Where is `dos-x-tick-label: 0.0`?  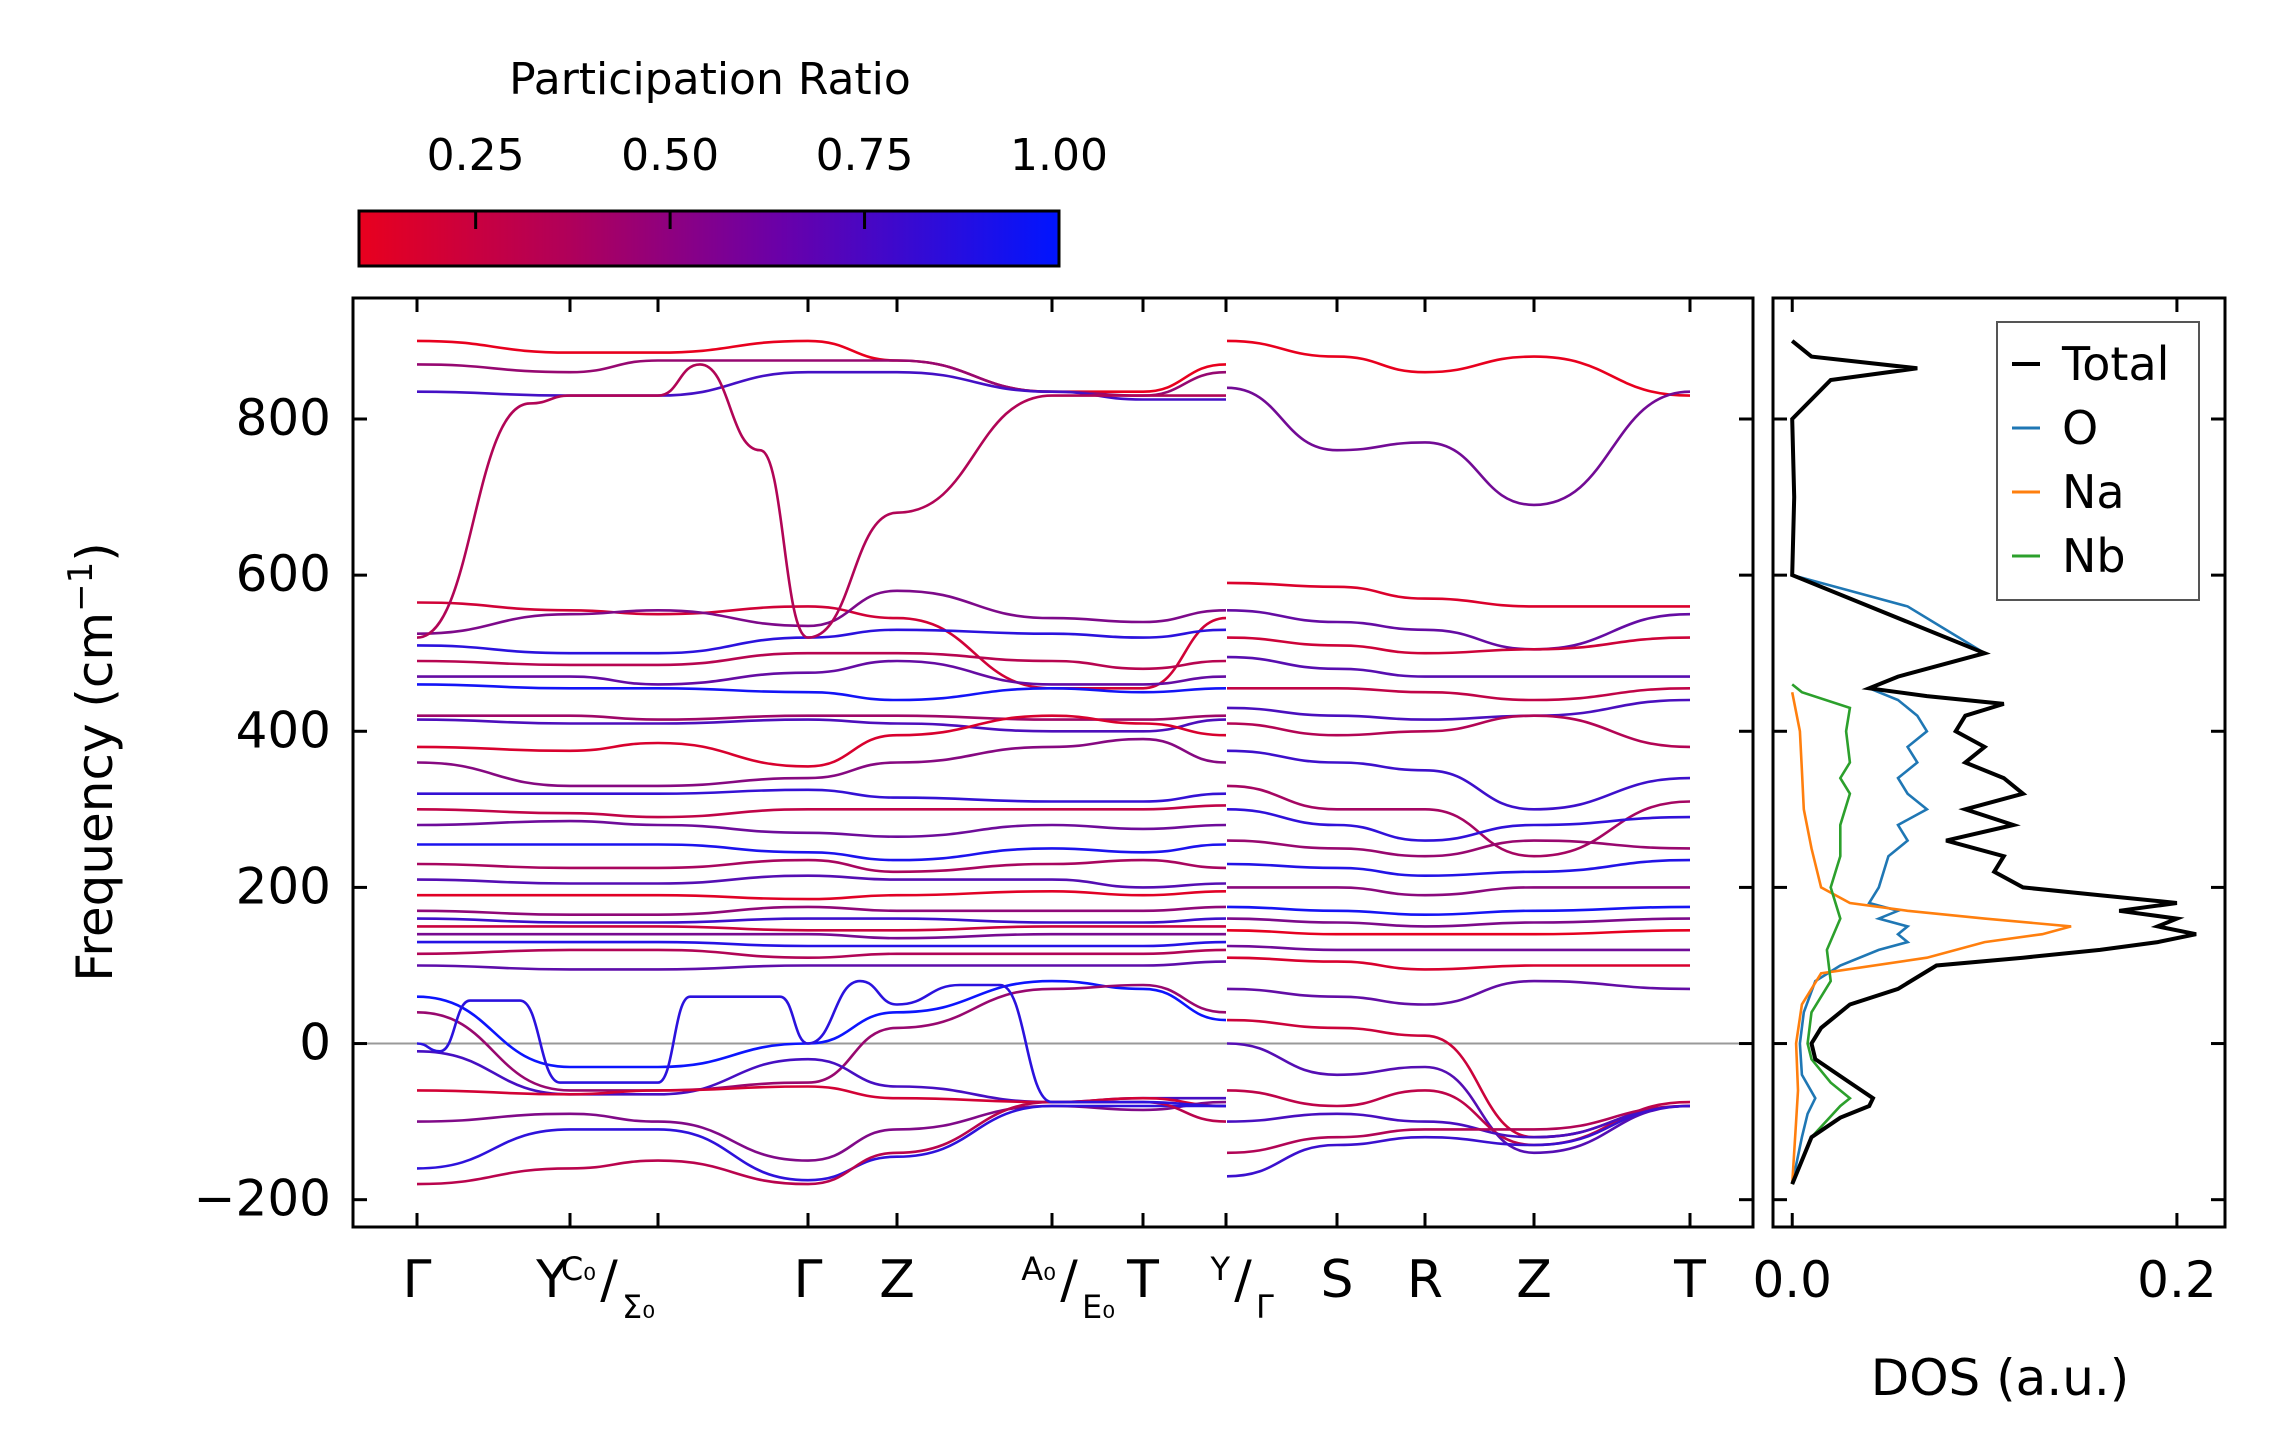 dos-x-tick-label: 0.0 is located at coordinates (1792, 1280).